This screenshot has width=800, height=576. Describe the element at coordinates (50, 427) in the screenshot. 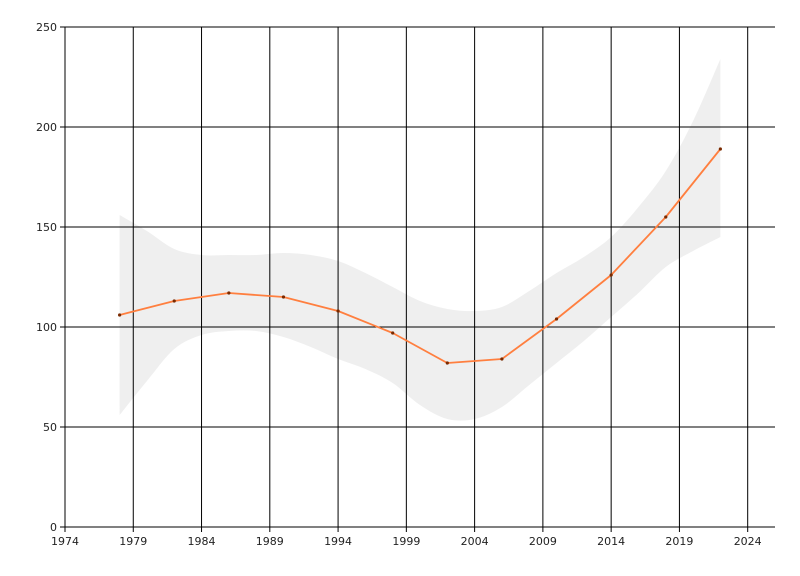

I see `y-tick-label: 50` at that location.